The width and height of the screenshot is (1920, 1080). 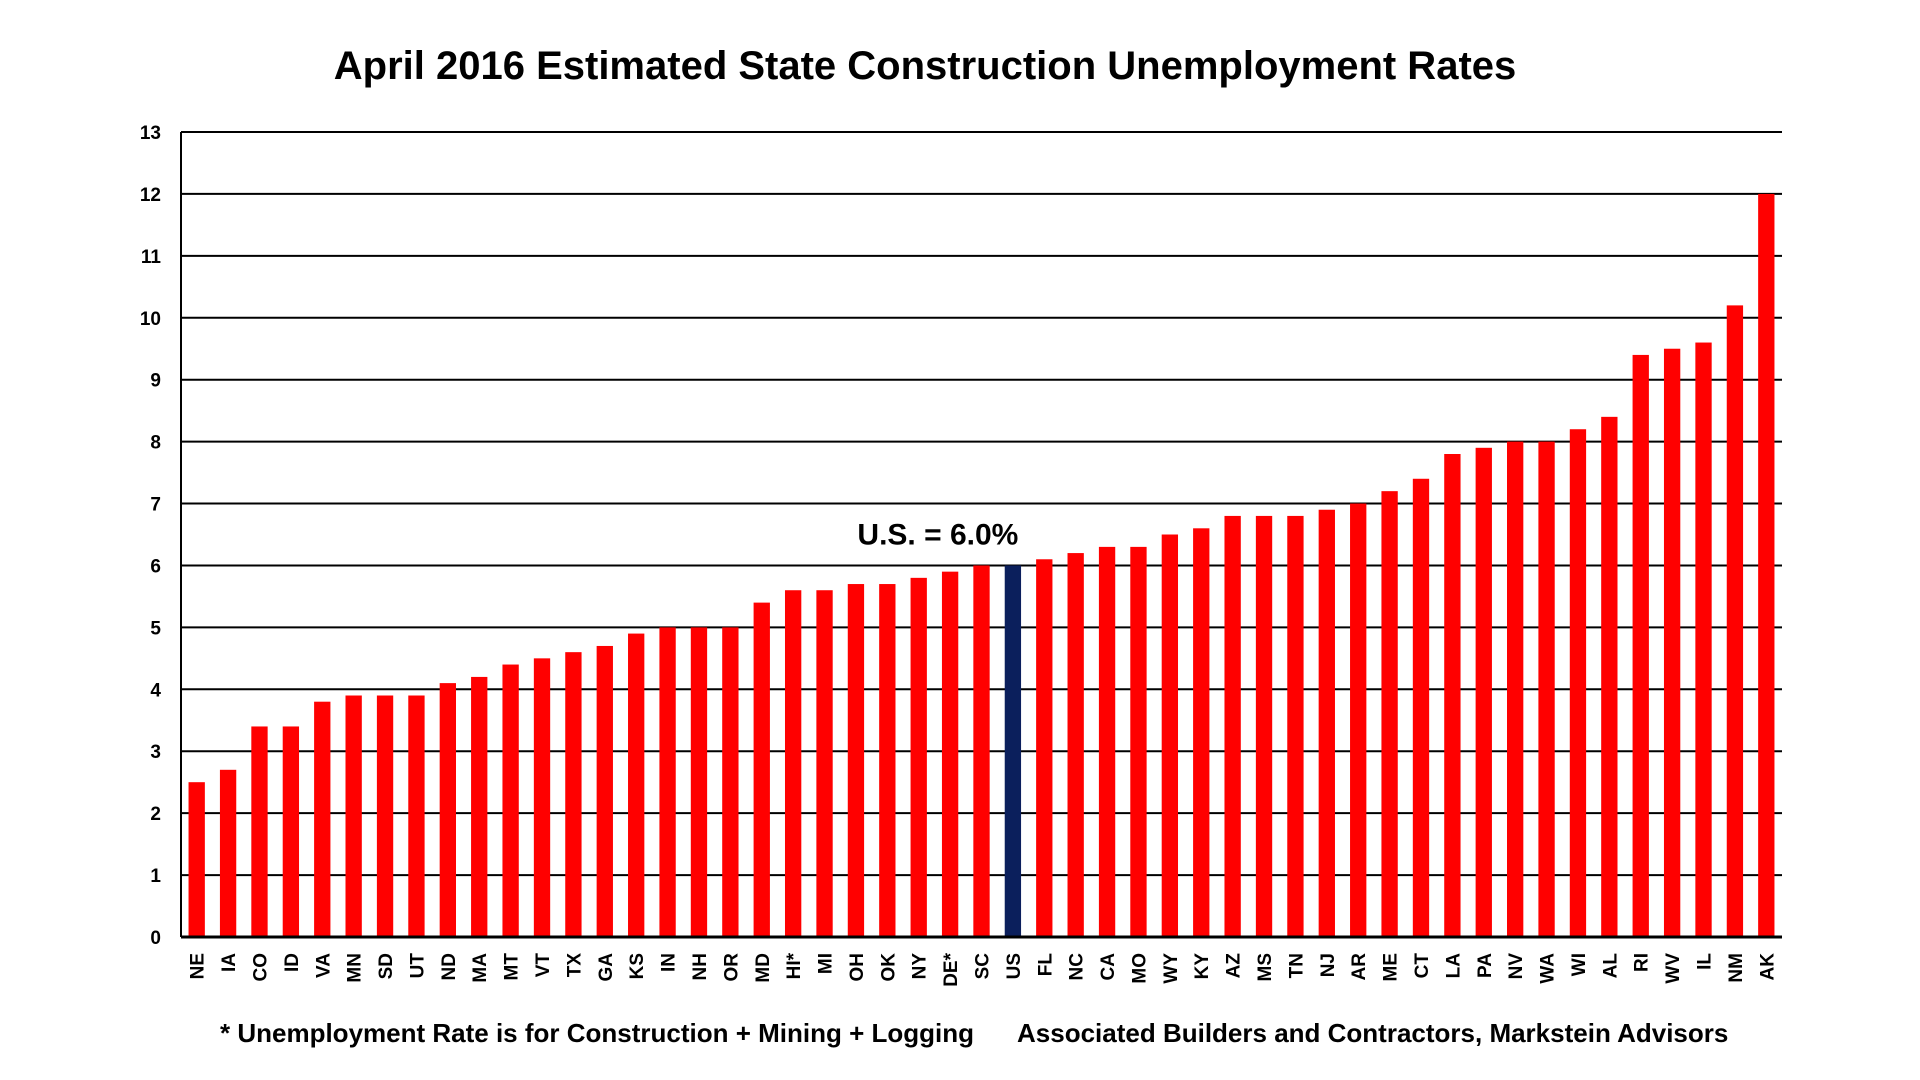 What do you see at coordinates (155, 566) in the screenshot?
I see `y-tick-label: 6` at bounding box center [155, 566].